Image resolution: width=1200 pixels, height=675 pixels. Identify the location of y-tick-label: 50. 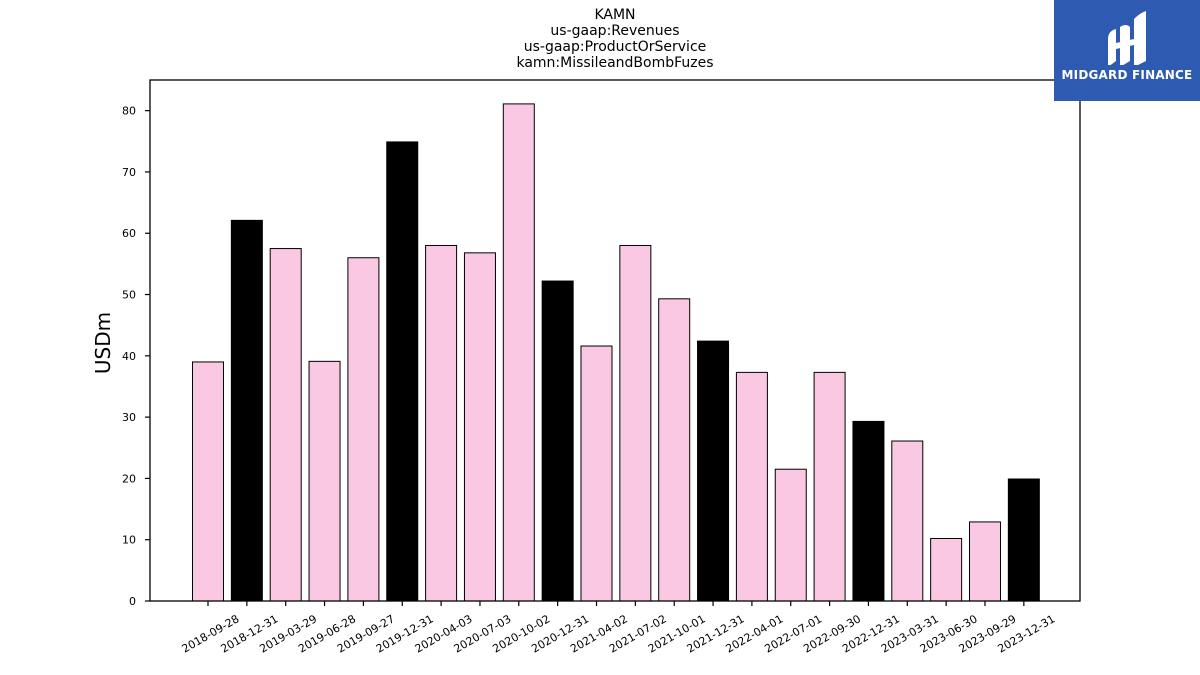
(129, 295).